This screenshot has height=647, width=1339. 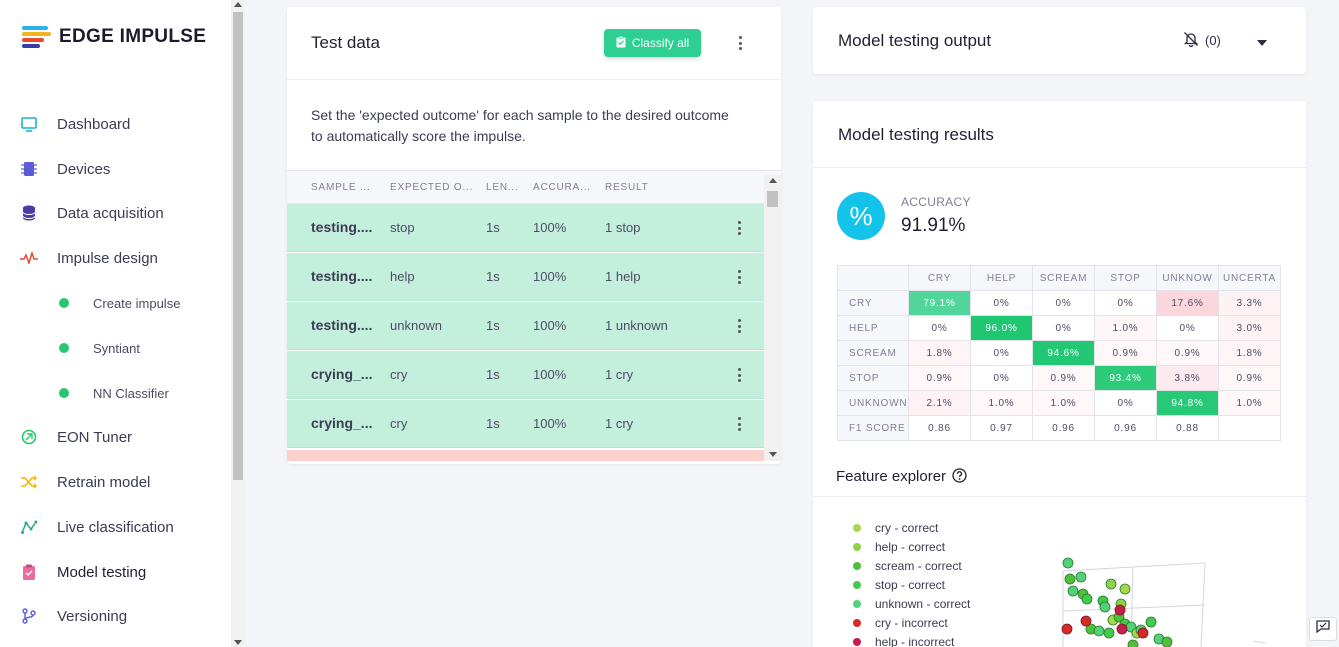 What do you see at coordinates (115, 348) in the screenshot?
I see `sidebar-item-syntiant: Syntiant` at bounding box center [115, 348].